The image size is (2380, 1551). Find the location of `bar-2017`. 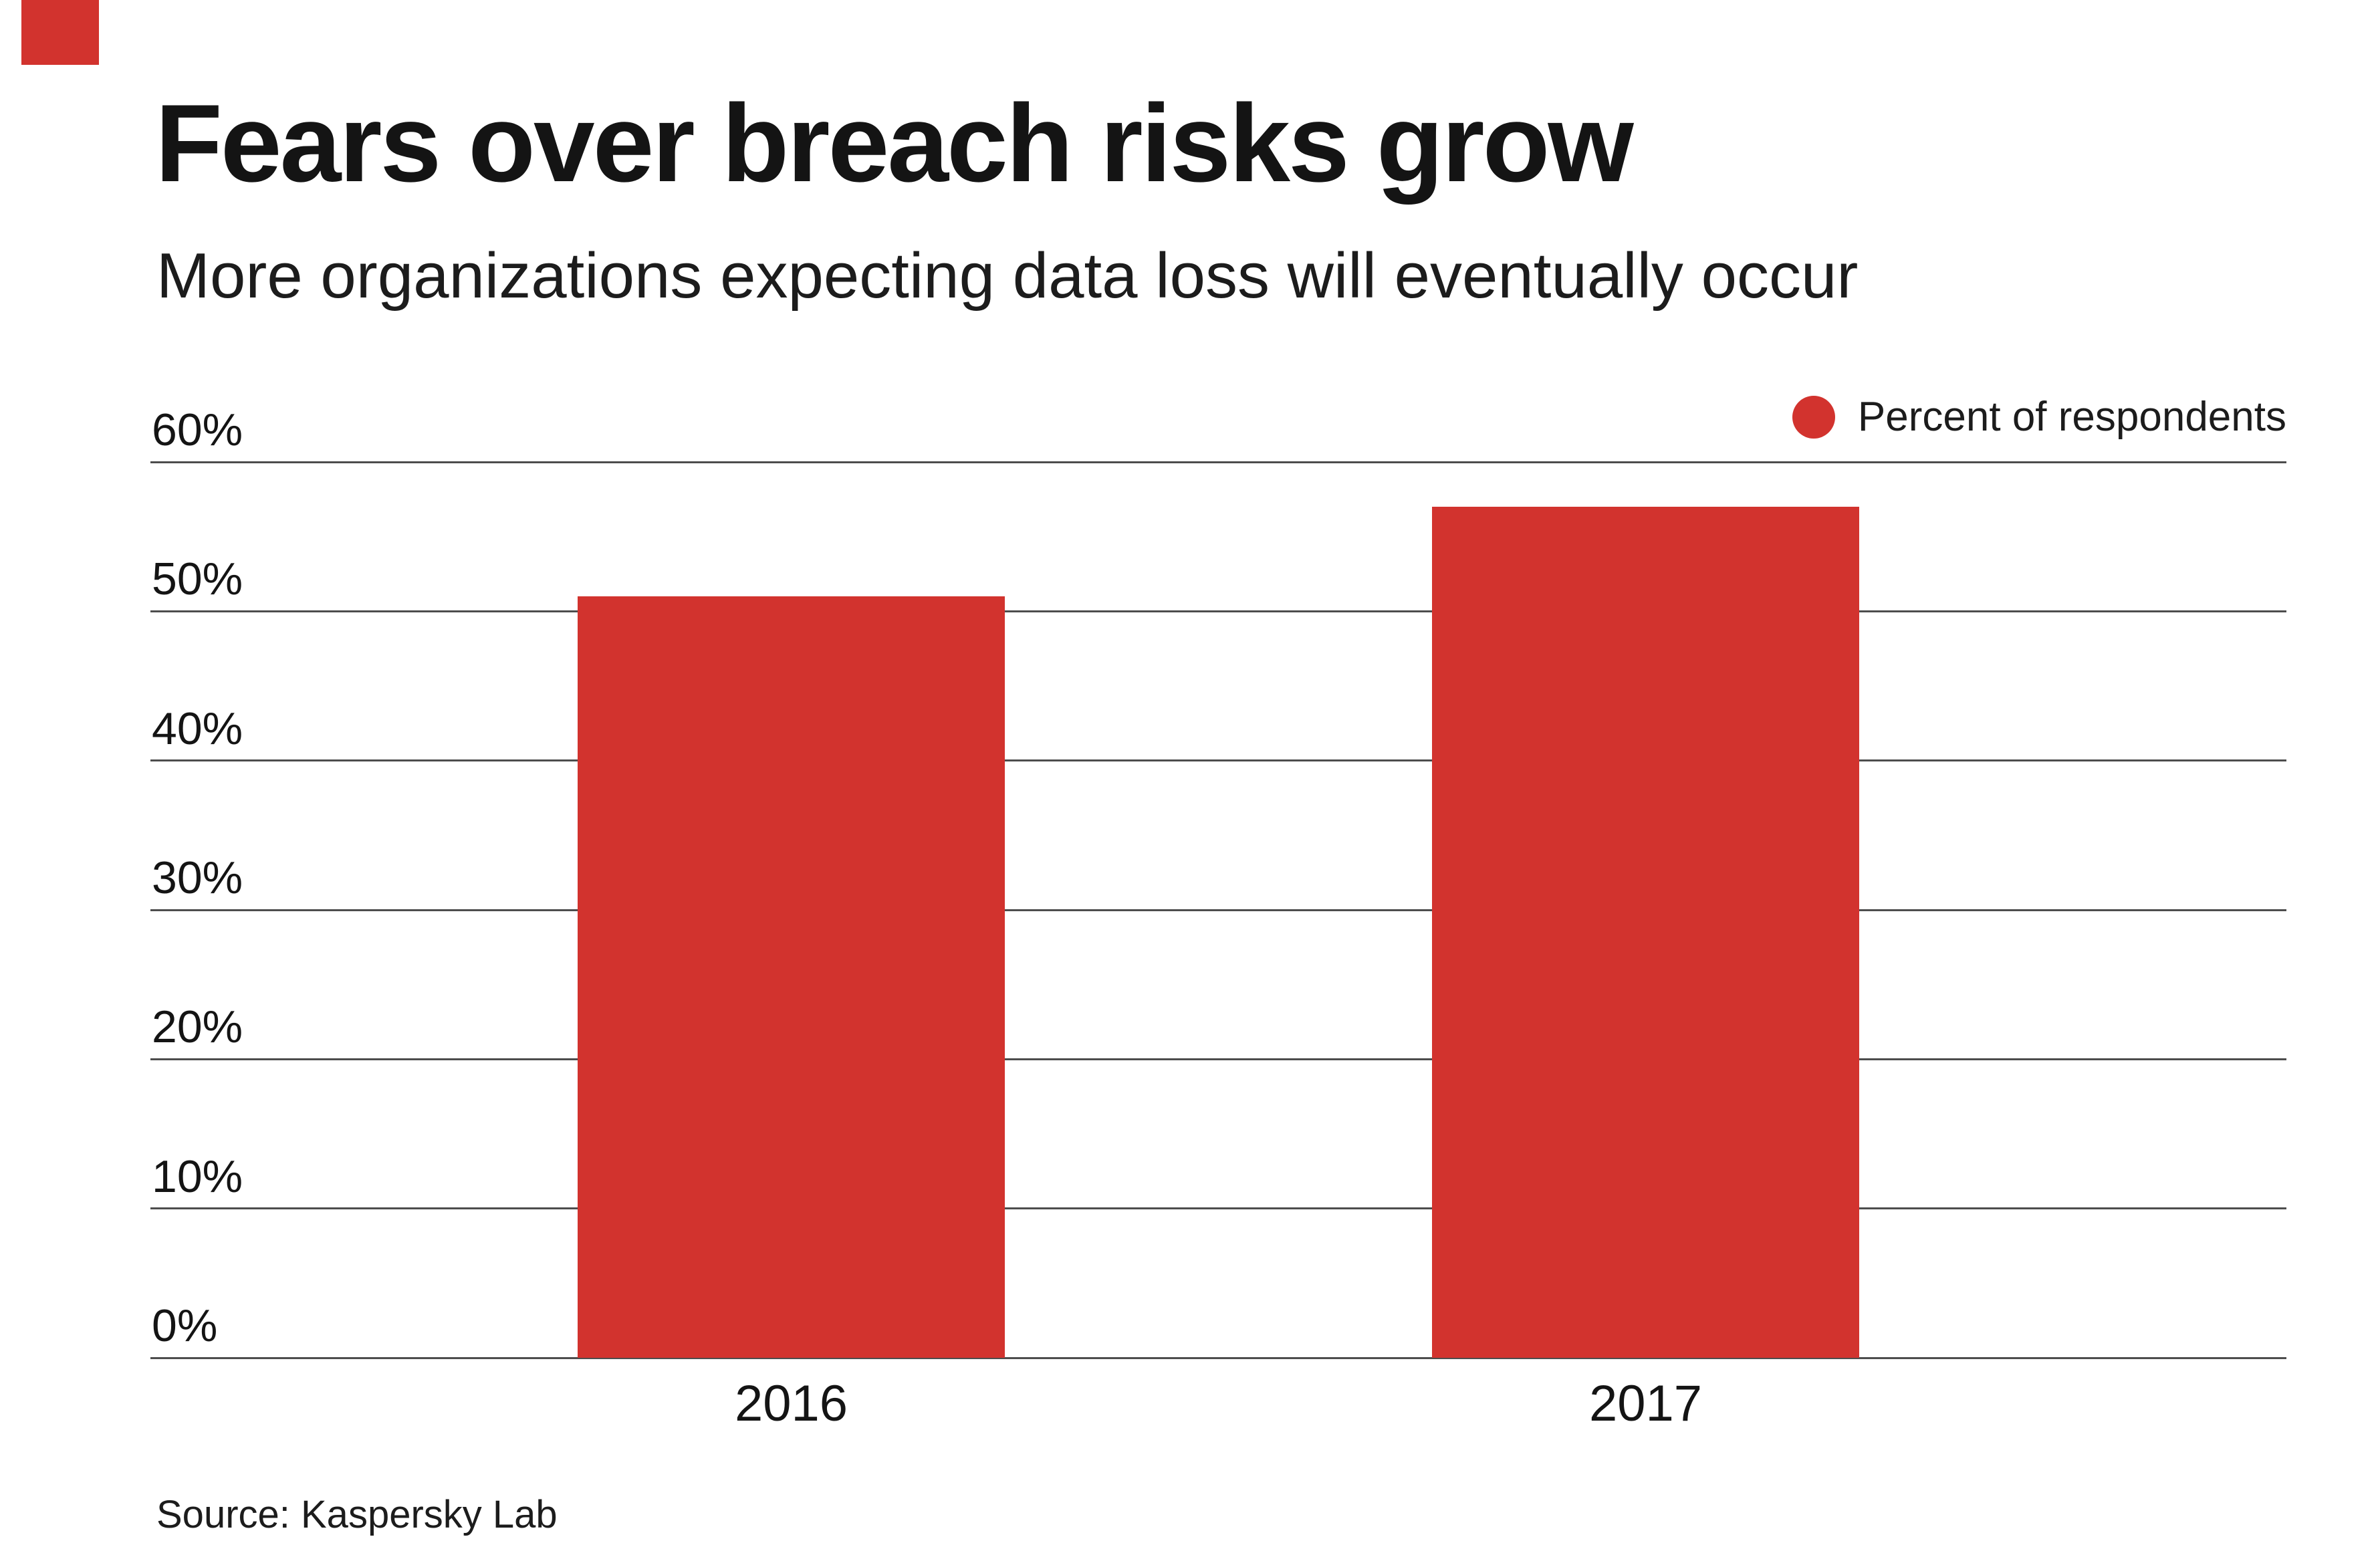

bar-2017 is located at coordinates (1645, 932).